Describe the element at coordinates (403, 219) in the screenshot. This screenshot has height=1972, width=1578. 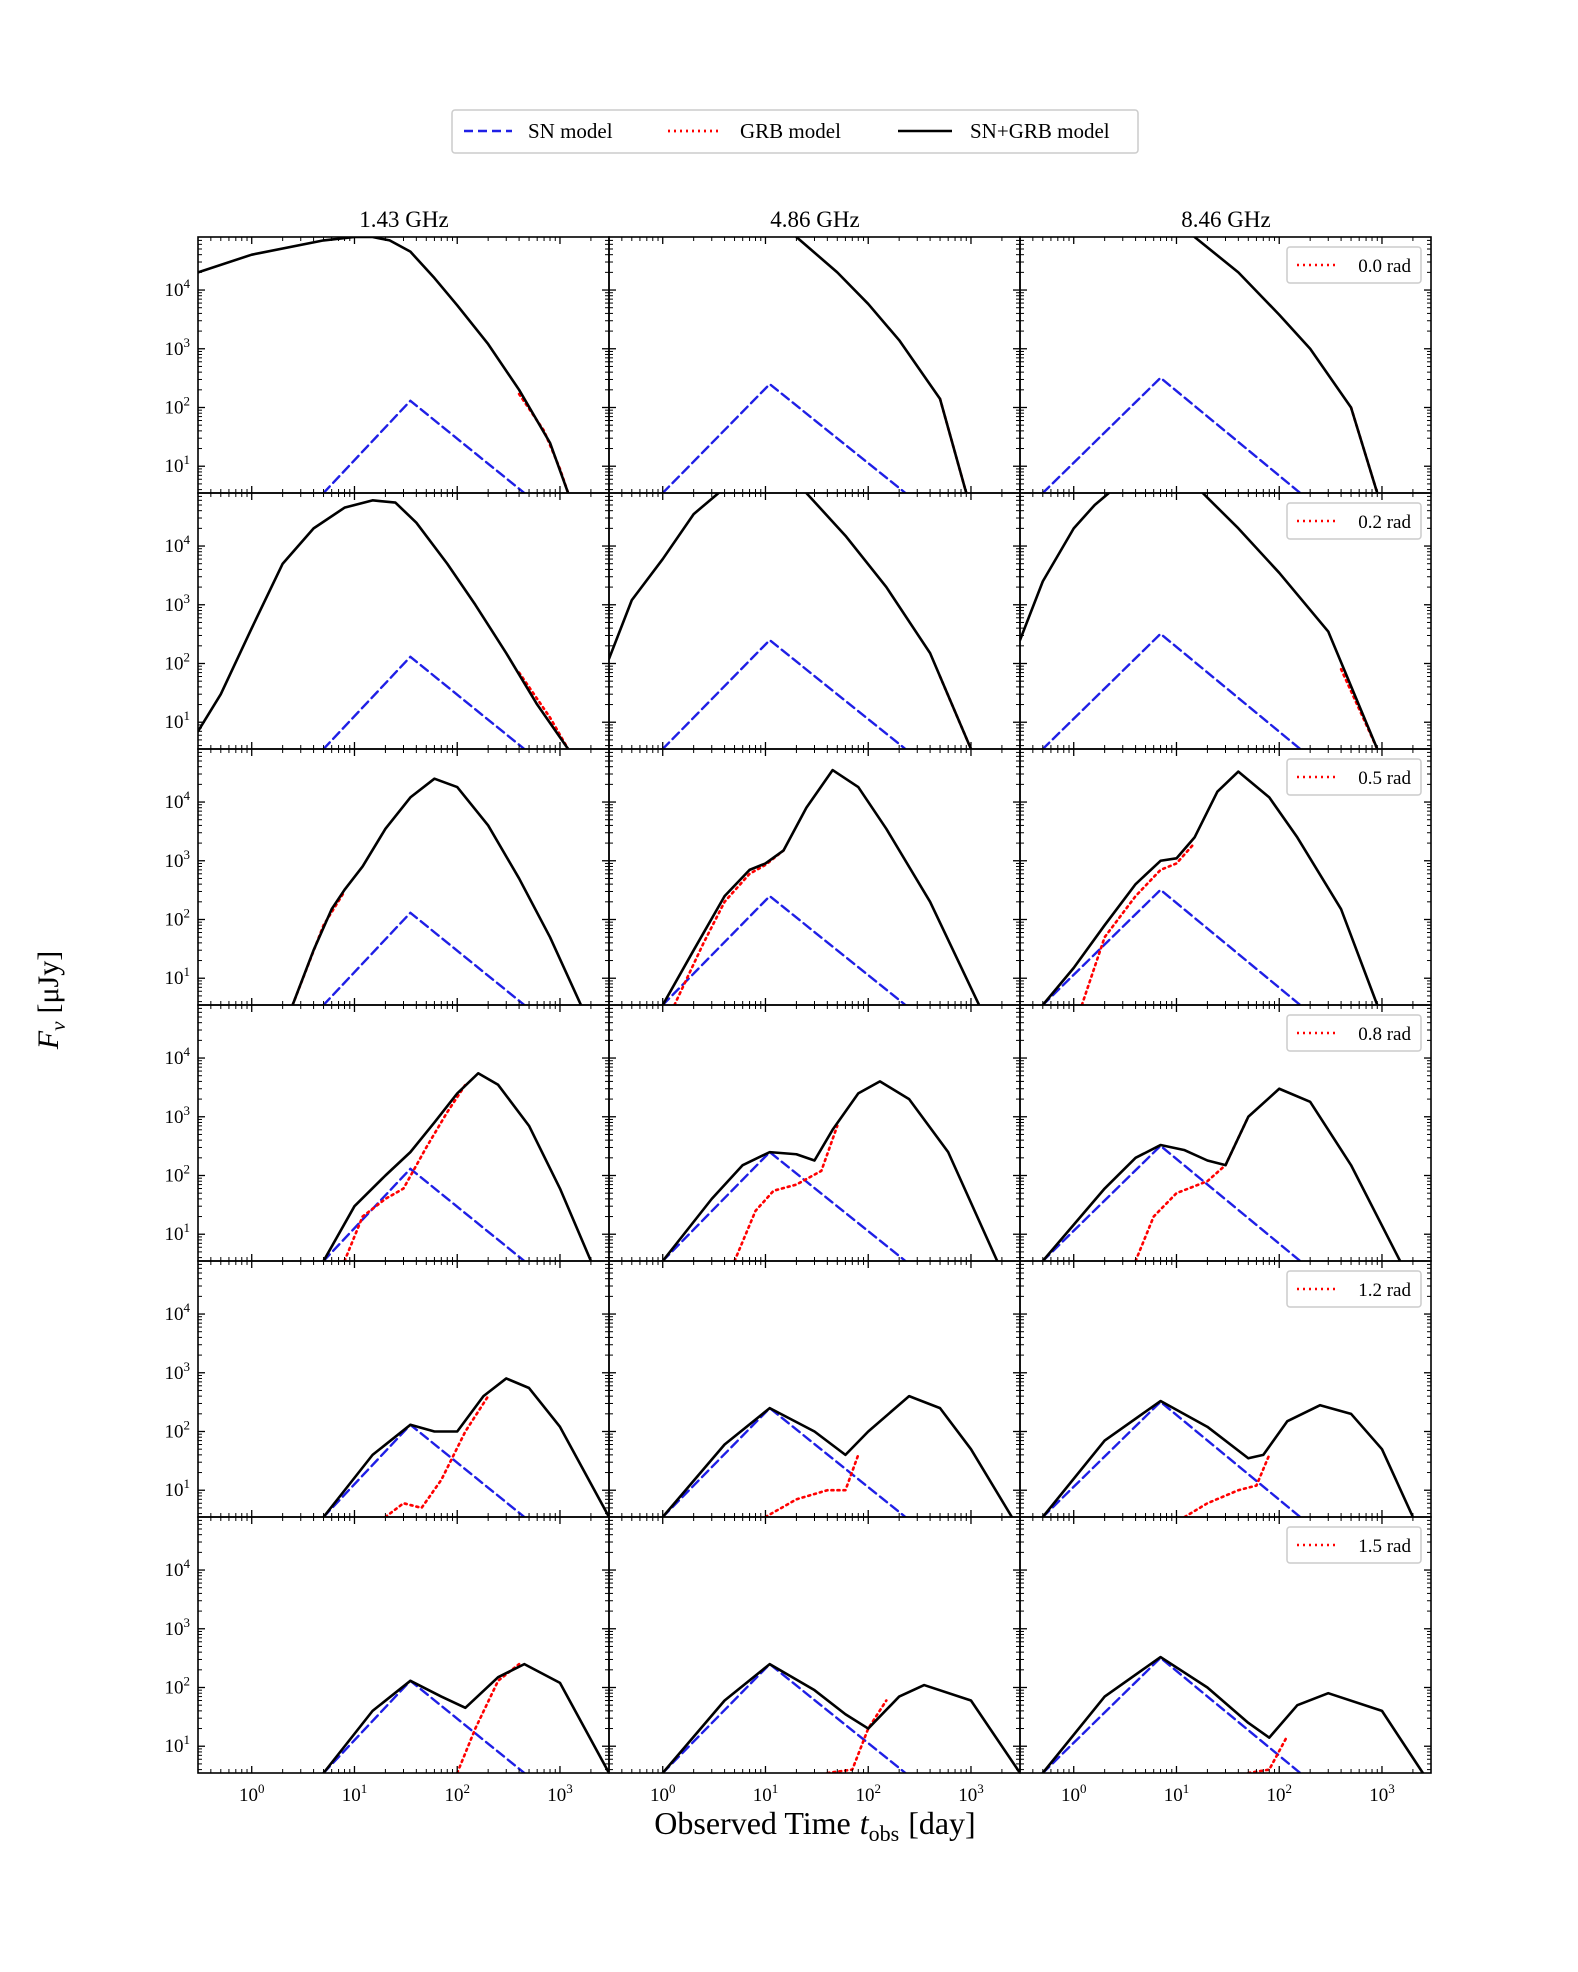
I see `column-title-1: 1.43 GHz` at that location.